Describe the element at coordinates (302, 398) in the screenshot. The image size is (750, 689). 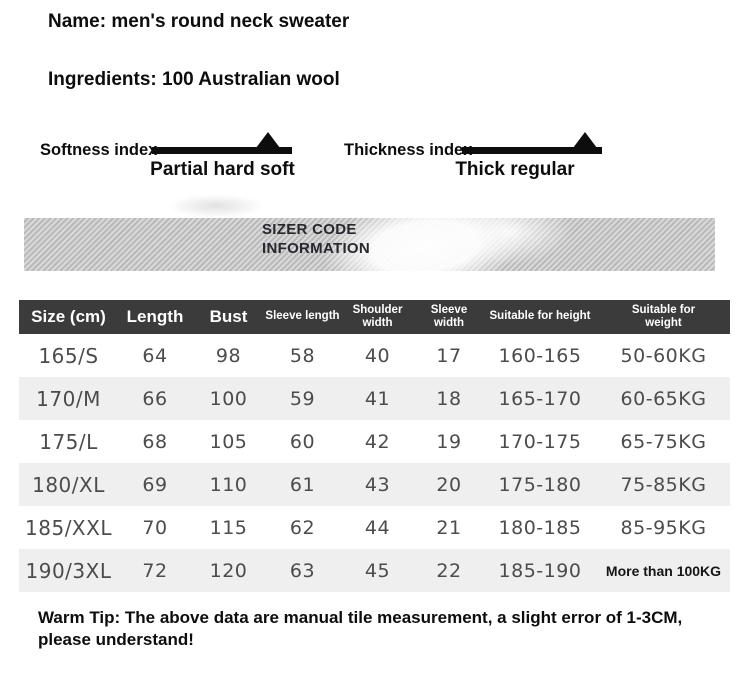
I see `table-cell: 59` at that location.